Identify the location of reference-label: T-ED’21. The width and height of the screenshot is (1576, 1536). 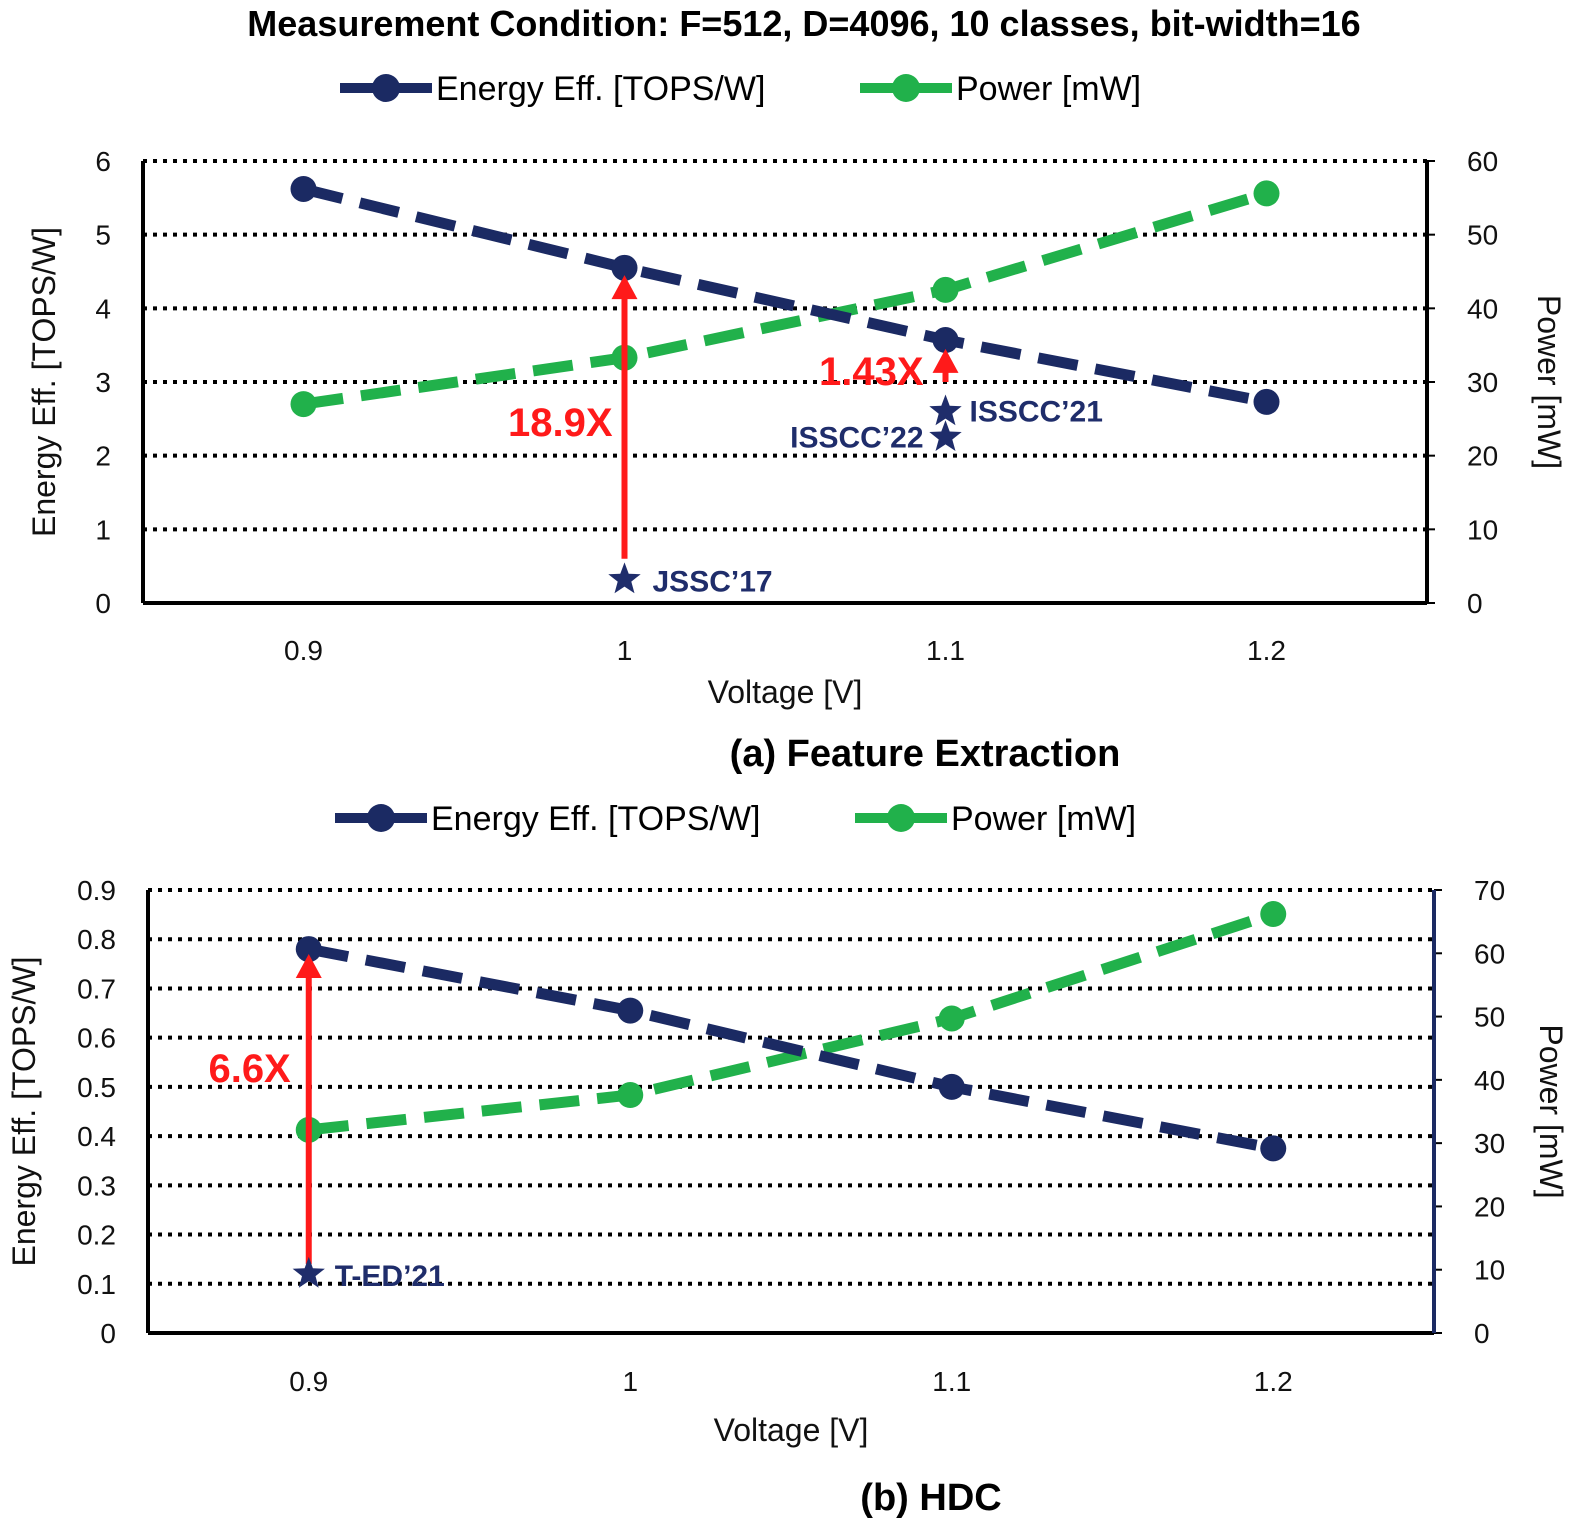
(390, 1276).